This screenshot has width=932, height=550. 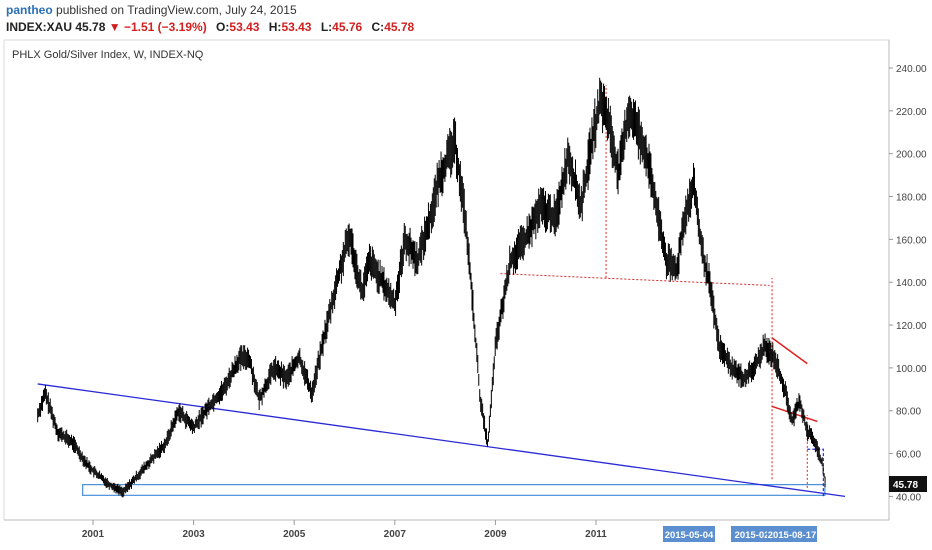 I want to click on price-tick-label: 120.00, so click(x=911, y=326).